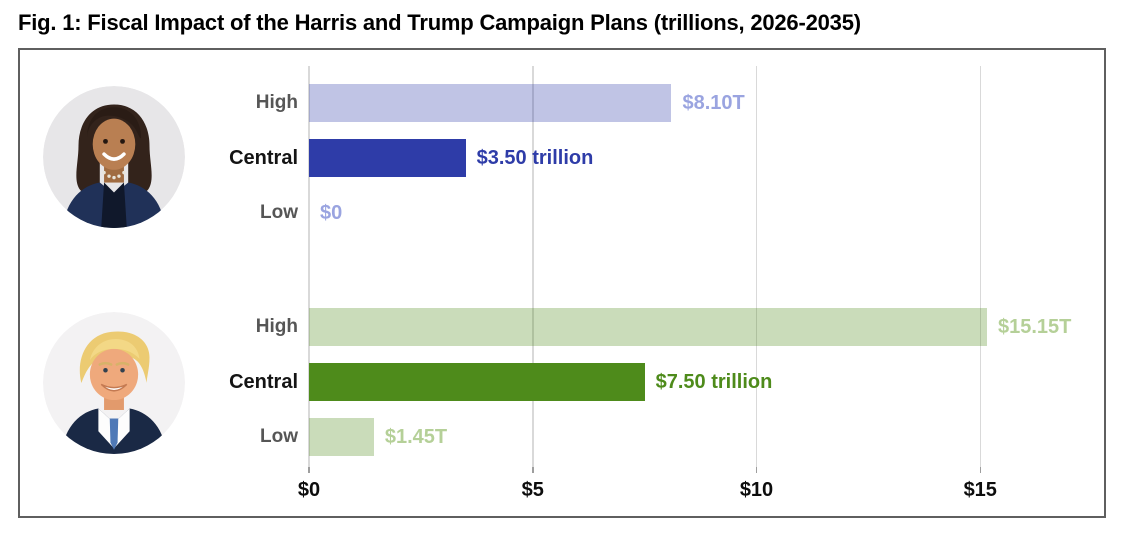  Describe the element at coordinates (279, 436) in the screenshot. I see `category-label-trump-low: Low` at that location.